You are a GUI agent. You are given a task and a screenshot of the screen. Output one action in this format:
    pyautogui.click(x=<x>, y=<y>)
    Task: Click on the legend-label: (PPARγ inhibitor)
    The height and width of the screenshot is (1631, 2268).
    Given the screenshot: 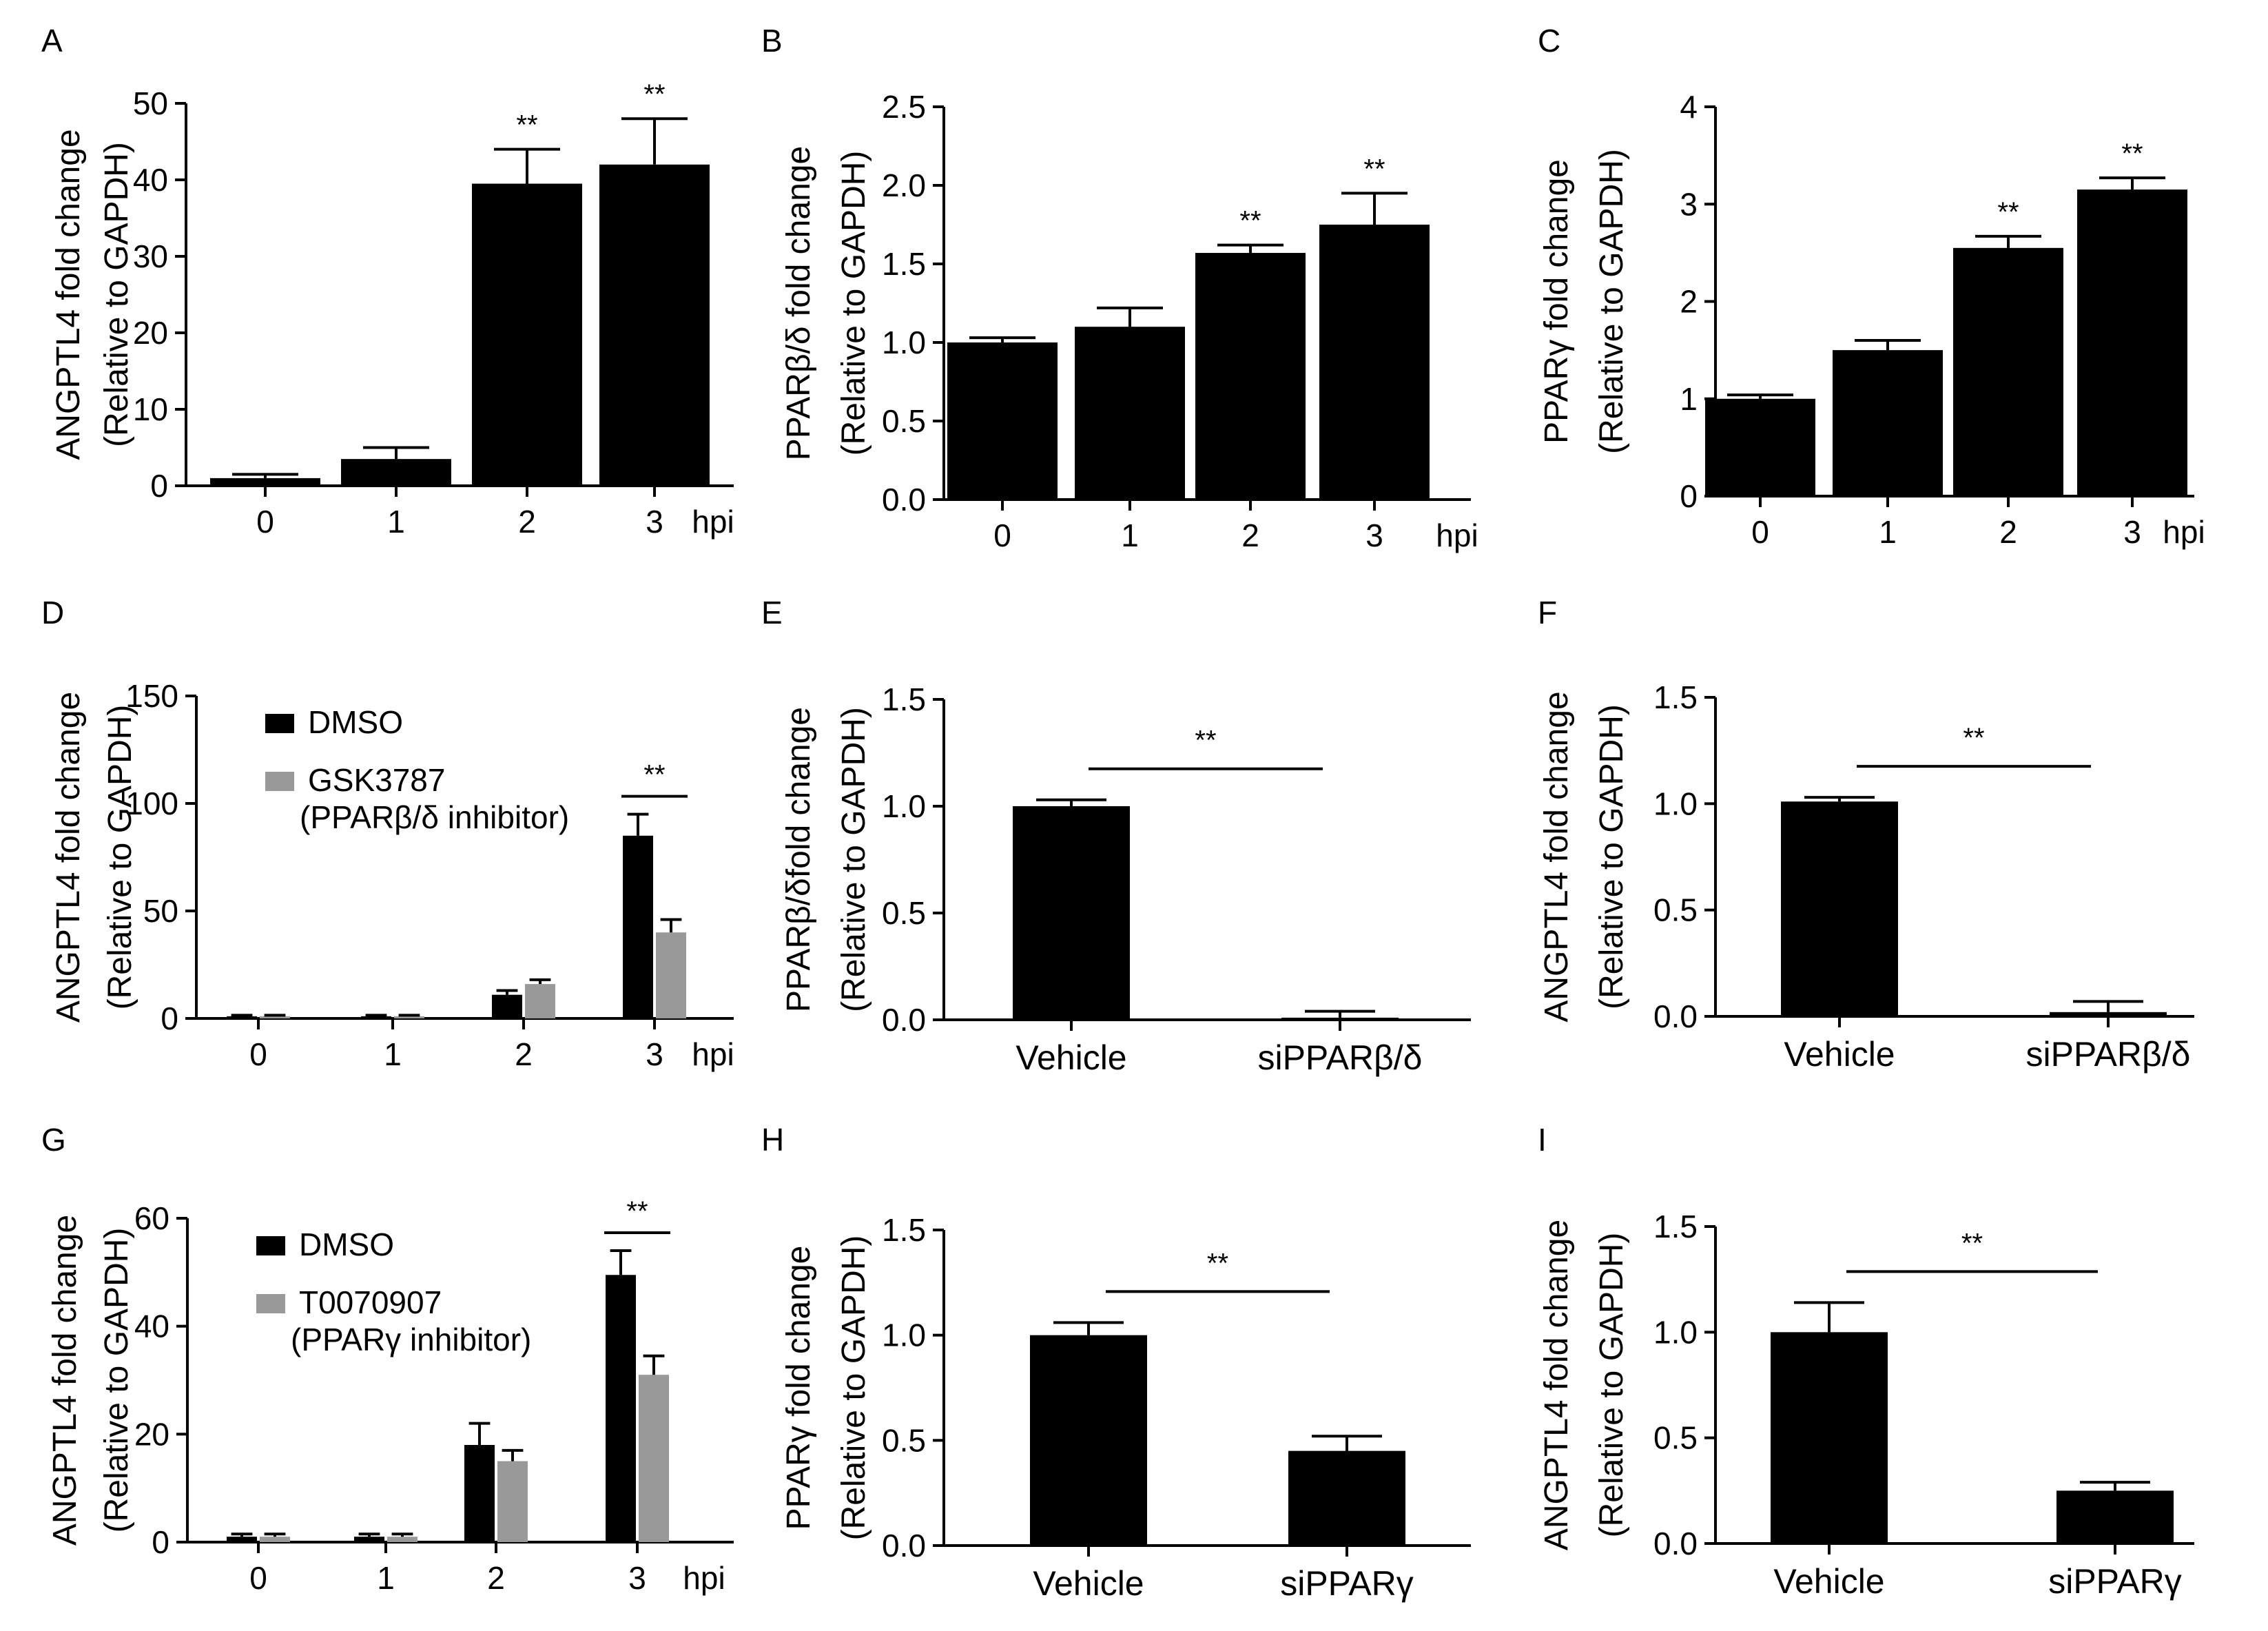 What is the action you would take?
    pyautogui.click(x=411, y=1339)
    